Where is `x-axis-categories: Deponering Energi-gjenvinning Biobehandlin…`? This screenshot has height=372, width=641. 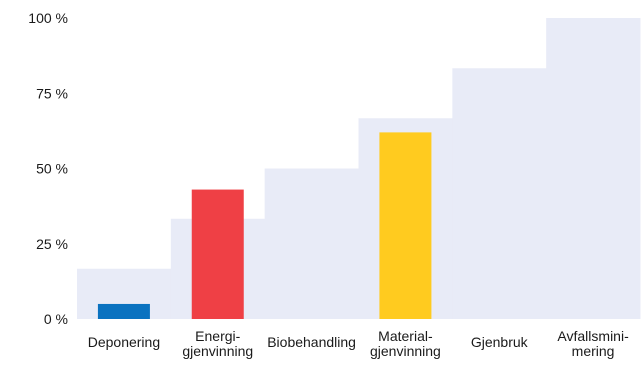
x-axis-categories: Deponering Energi-gjenvinning Biobehandlin… is located at coordinates (358, 343).